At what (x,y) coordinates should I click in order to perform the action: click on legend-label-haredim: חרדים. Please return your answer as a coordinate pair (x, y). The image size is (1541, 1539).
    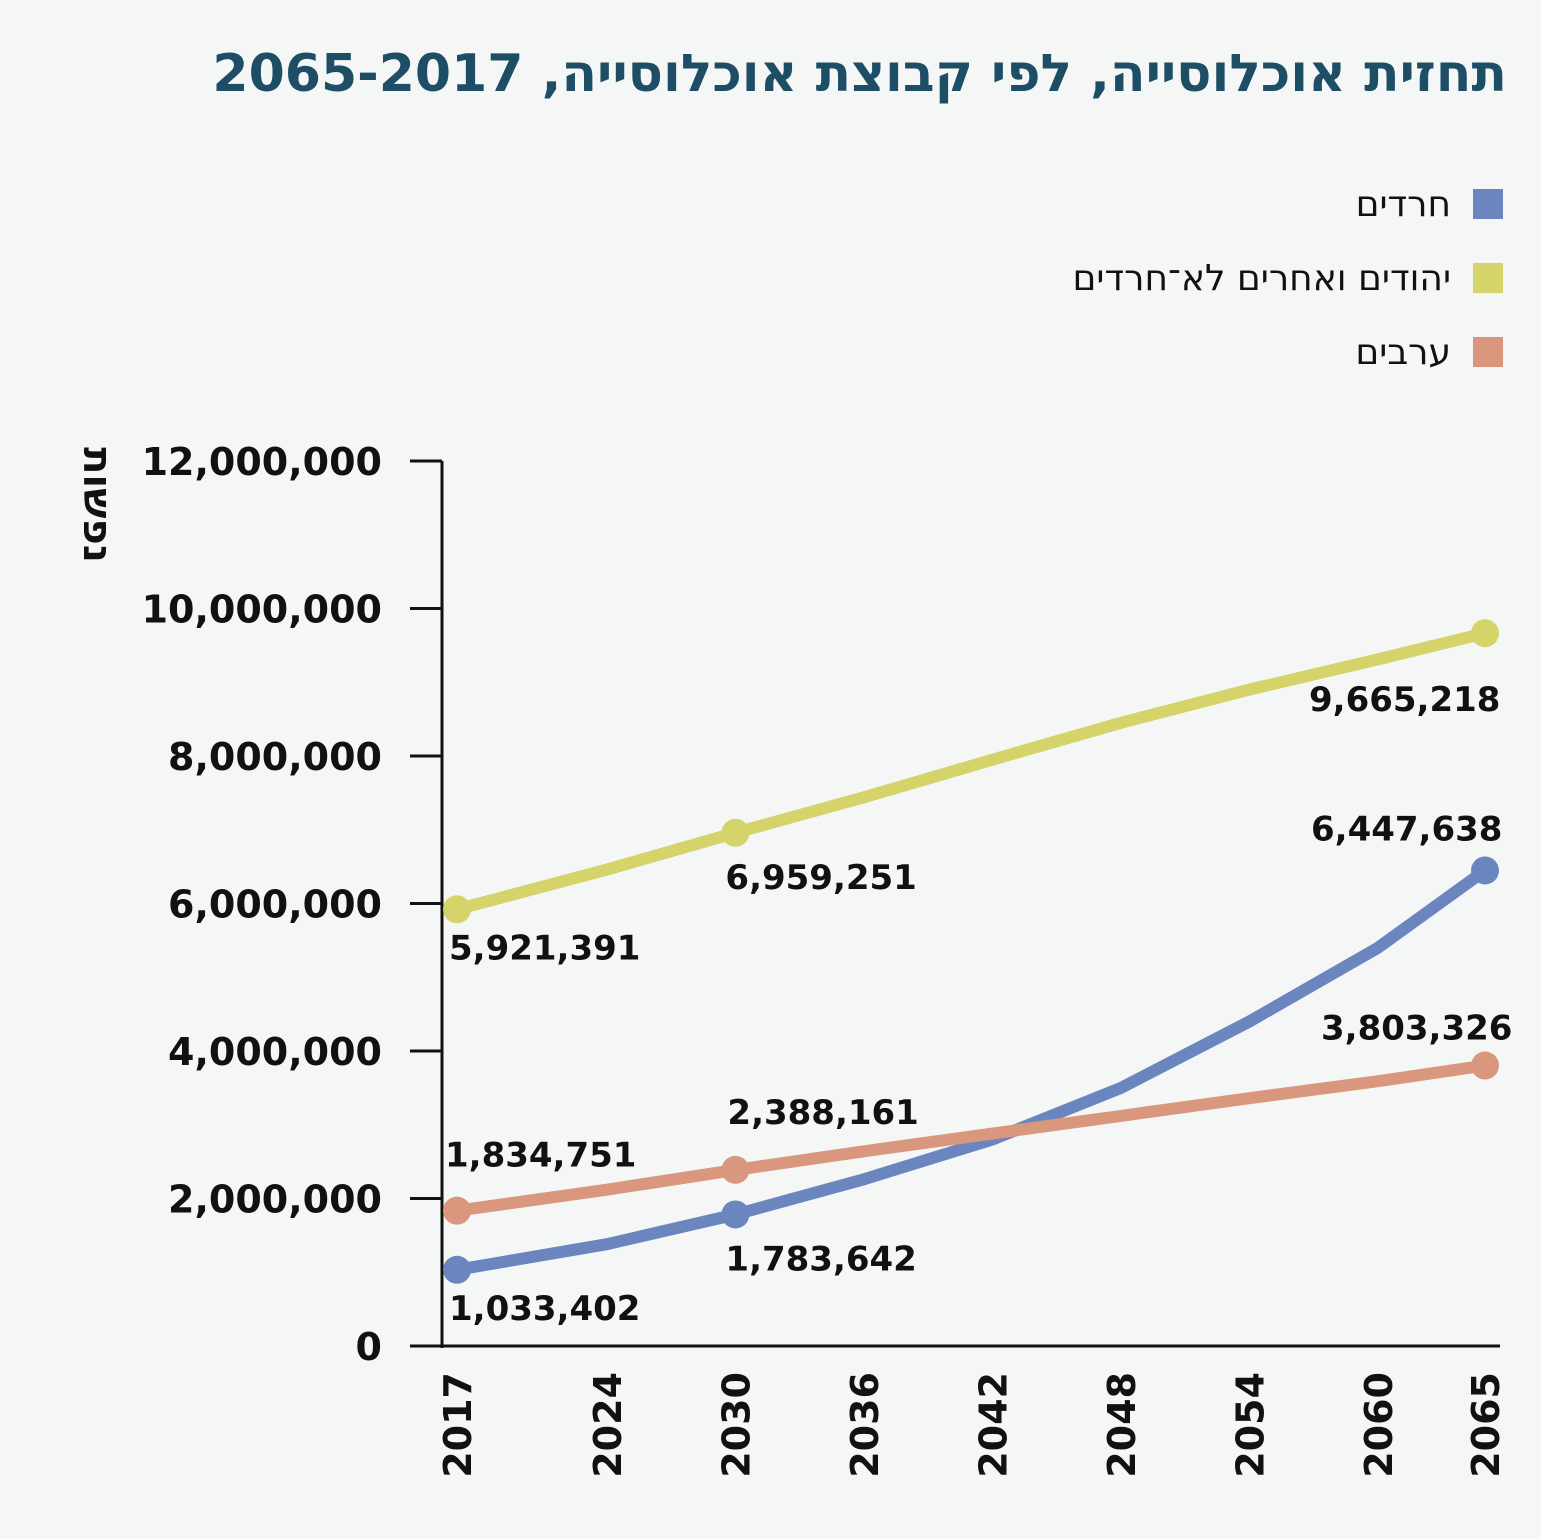
    Looking at the image, I should click on (1403, 204).